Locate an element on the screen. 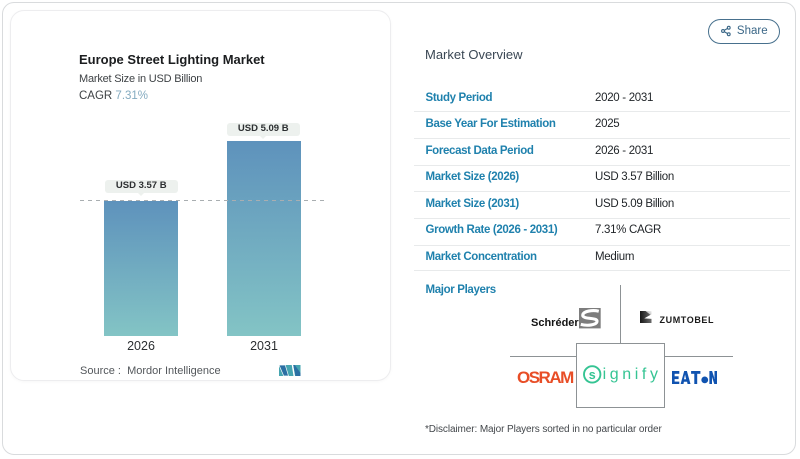 The width and height of the screenshot is (800, 459). svg-text: ignify is located at coordinates (631, 374).